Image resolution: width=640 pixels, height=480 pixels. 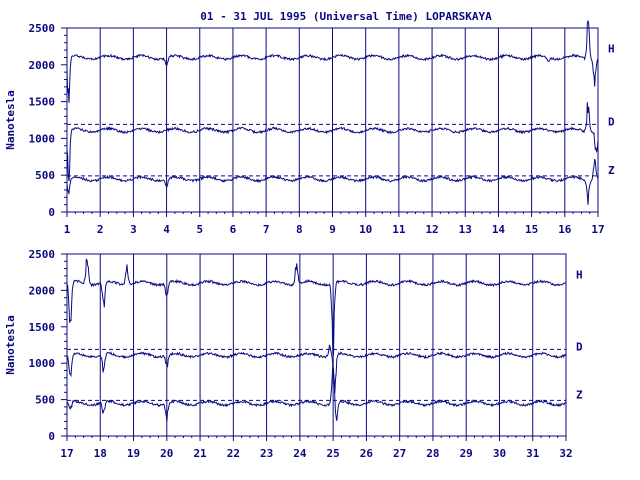 I want to click on x-tick-label: 22, so click(x=233, y=453).